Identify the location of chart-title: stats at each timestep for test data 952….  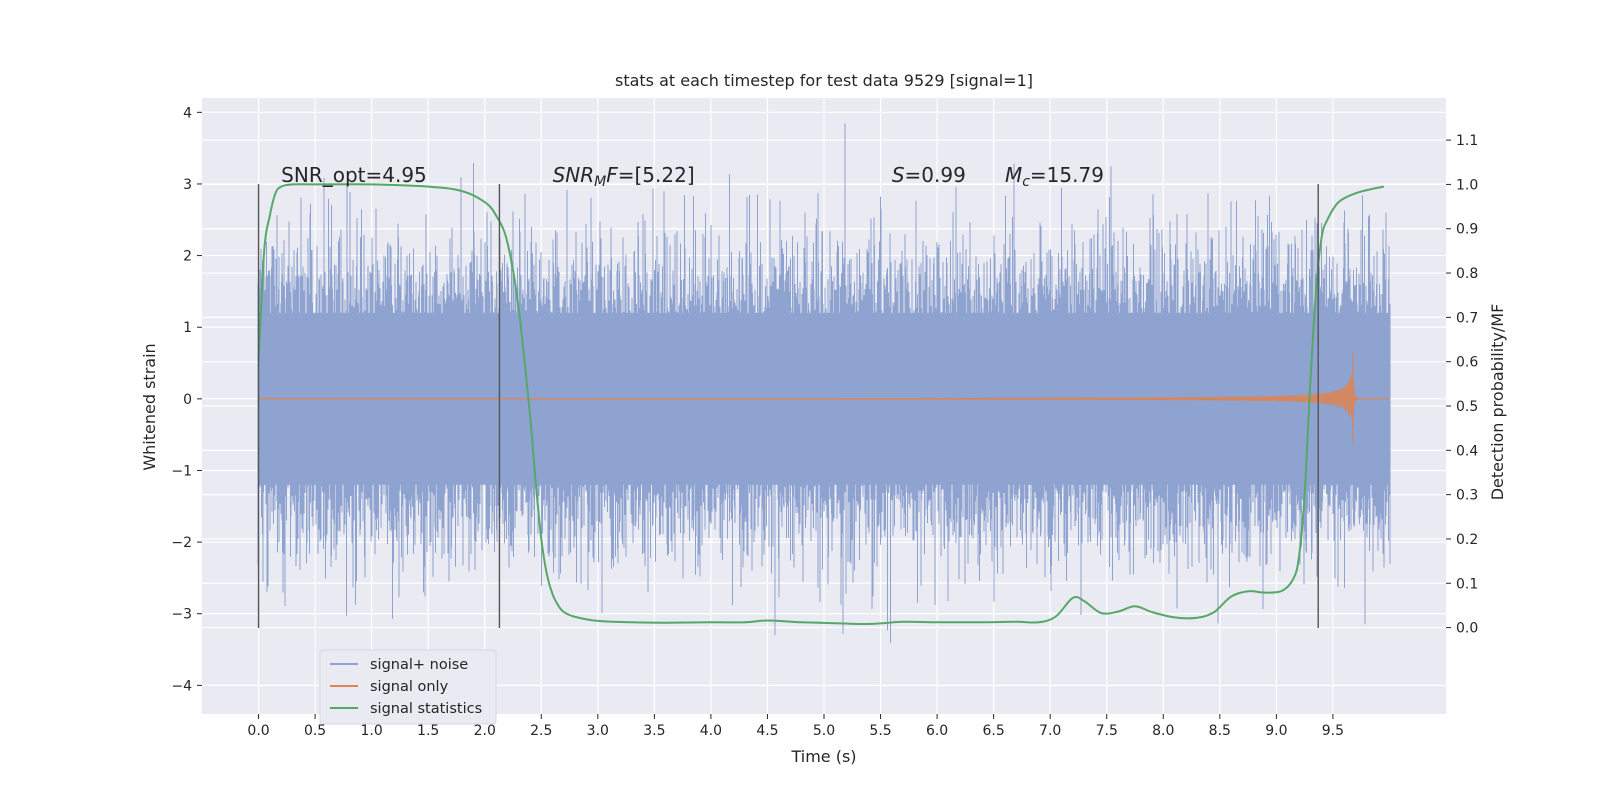
(824, 80).